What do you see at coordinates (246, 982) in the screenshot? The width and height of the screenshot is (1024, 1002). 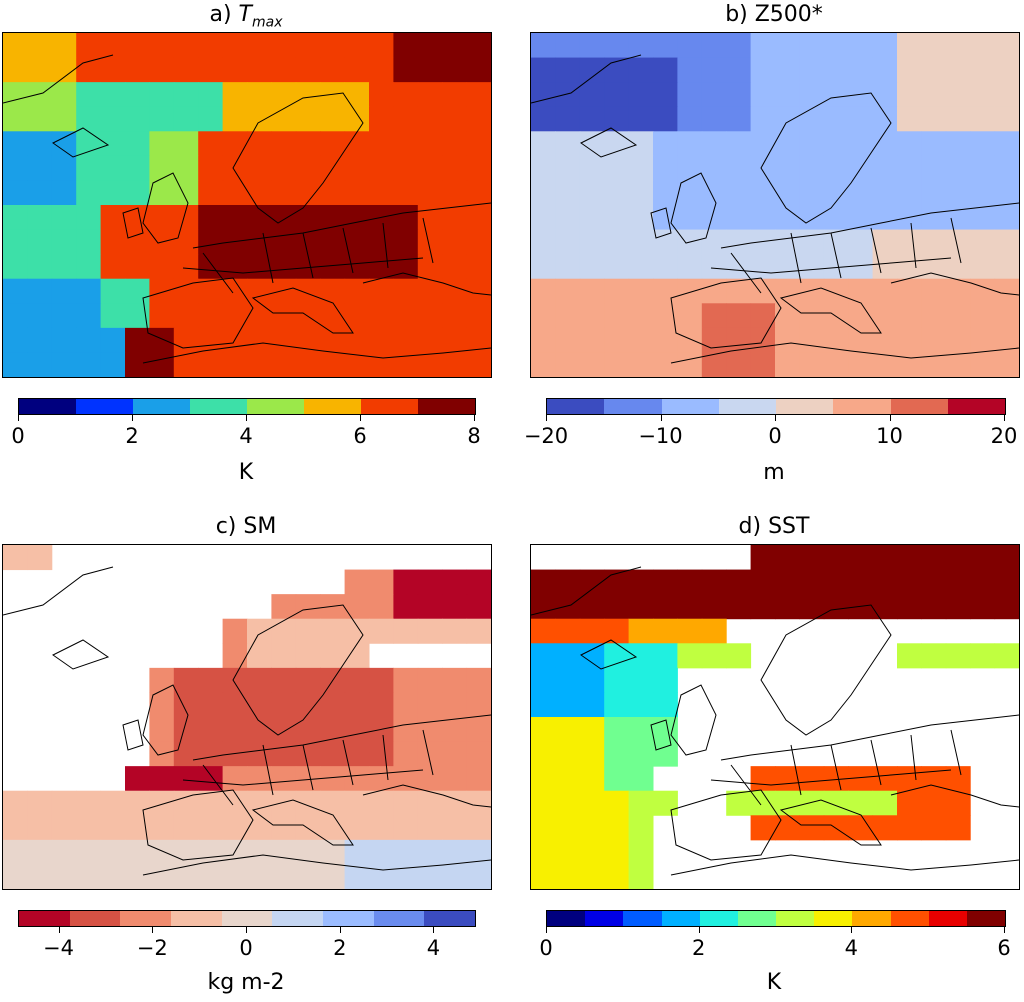 I see `panel-c-unit: kg m-2` at bounding box center [246, 982].